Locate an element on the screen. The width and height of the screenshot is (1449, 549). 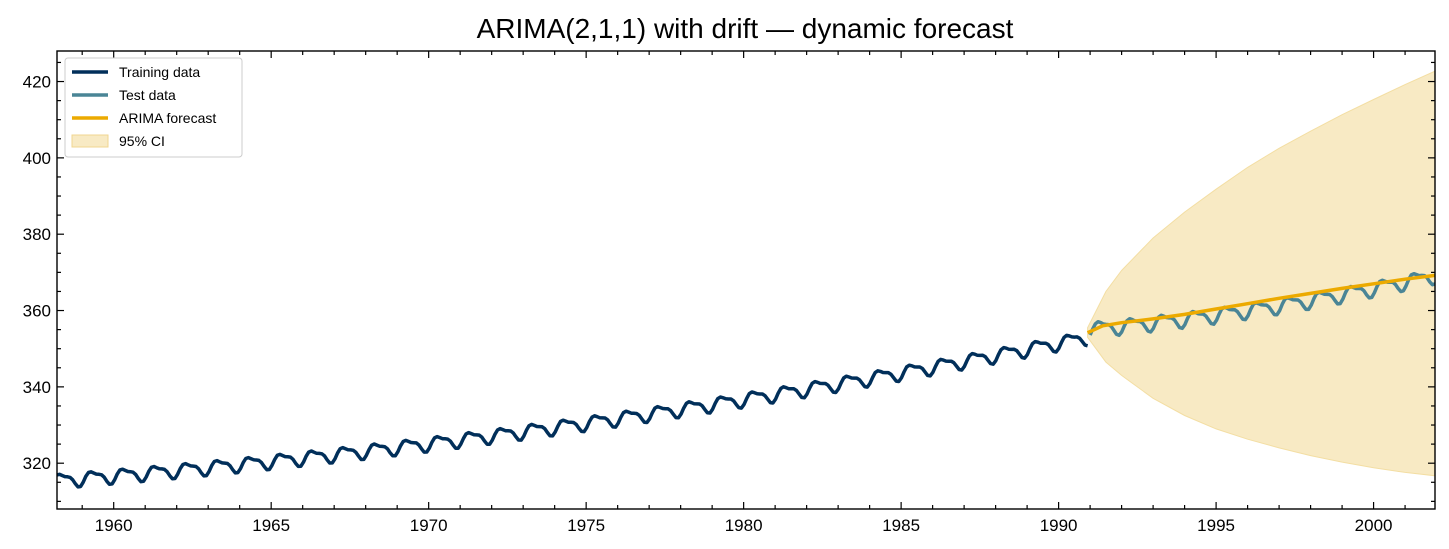
legend-label-ci: 95% CI is located at coordinates (142, 141).